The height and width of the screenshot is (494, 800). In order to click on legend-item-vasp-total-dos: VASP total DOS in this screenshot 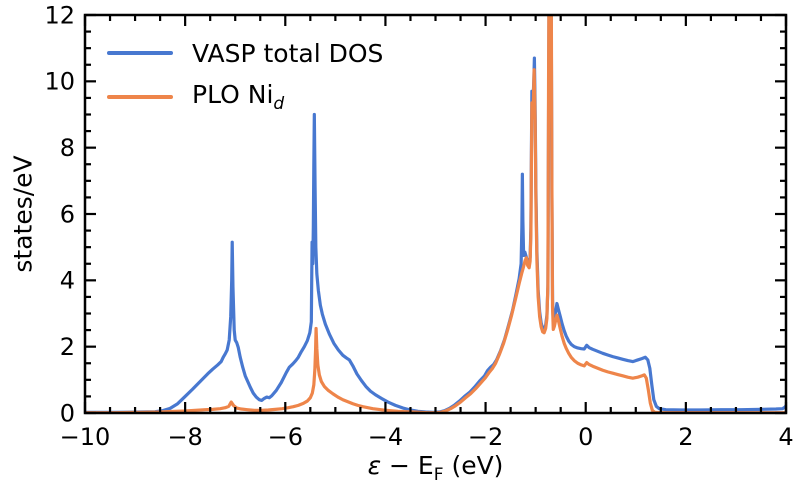, I will do `click(245, 53)`.